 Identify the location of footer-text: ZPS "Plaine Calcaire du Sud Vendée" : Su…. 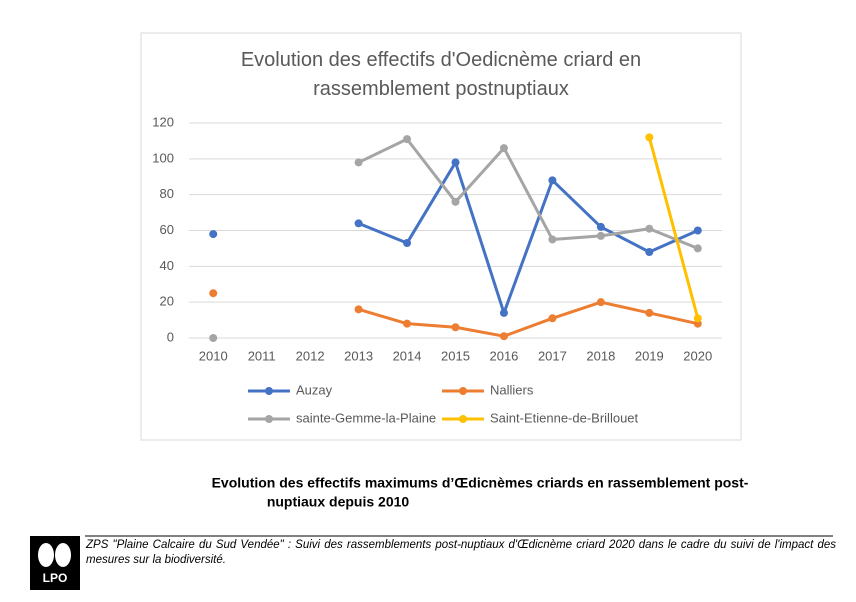
(461, 552).